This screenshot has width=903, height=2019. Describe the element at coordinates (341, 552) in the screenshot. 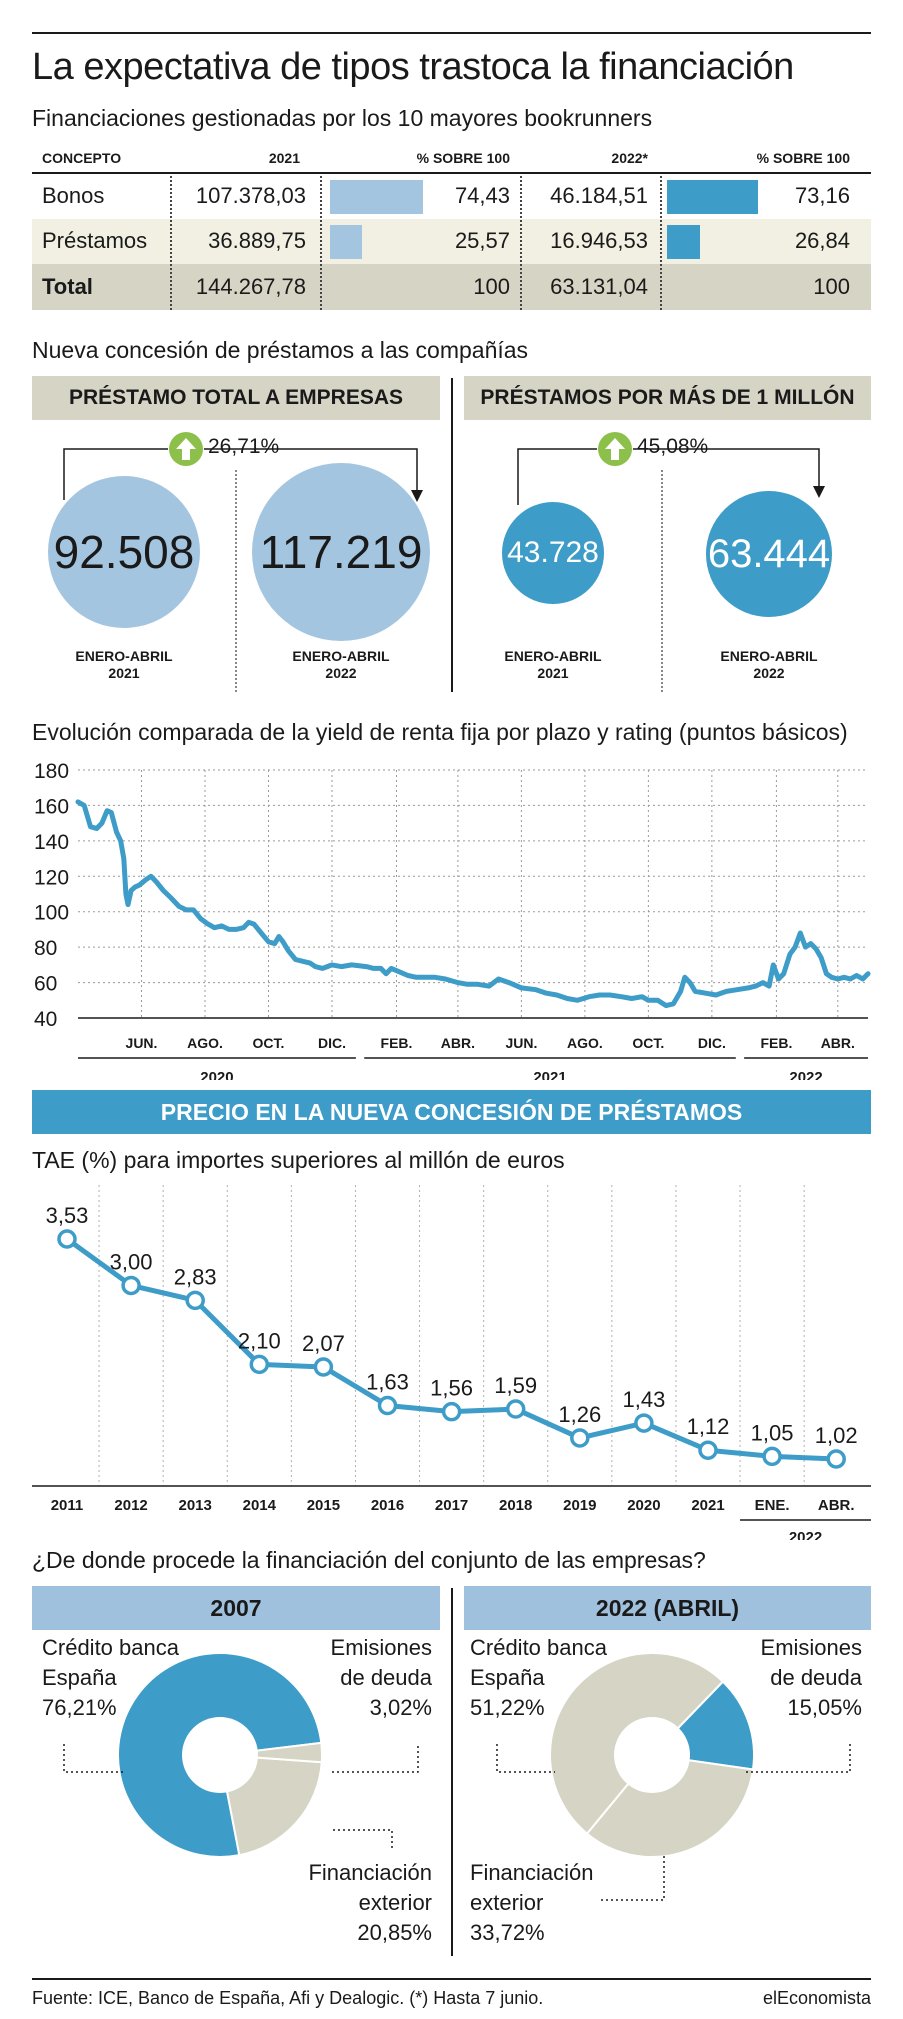

I see `bubble-total-2022: 117.219` at that location.